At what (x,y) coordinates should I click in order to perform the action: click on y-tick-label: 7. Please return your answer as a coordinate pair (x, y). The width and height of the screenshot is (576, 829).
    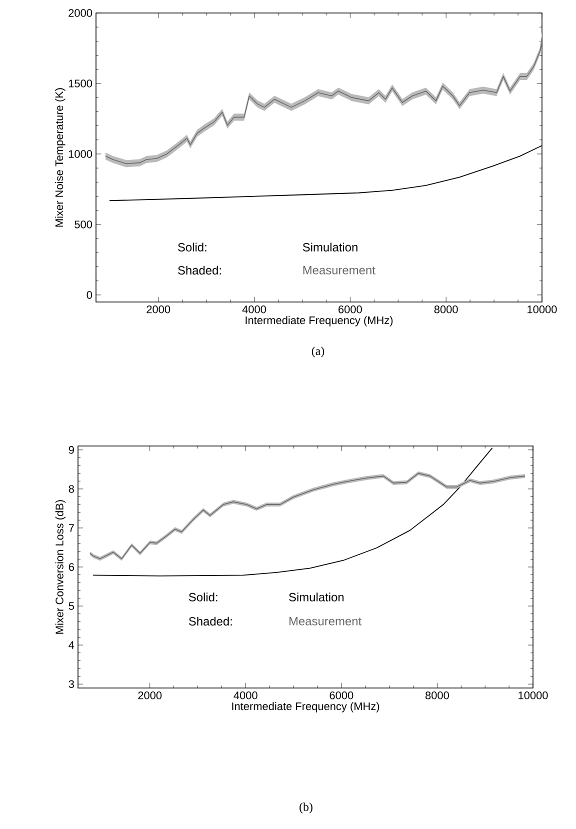
    Looking at the image, I should click on (71, 528).